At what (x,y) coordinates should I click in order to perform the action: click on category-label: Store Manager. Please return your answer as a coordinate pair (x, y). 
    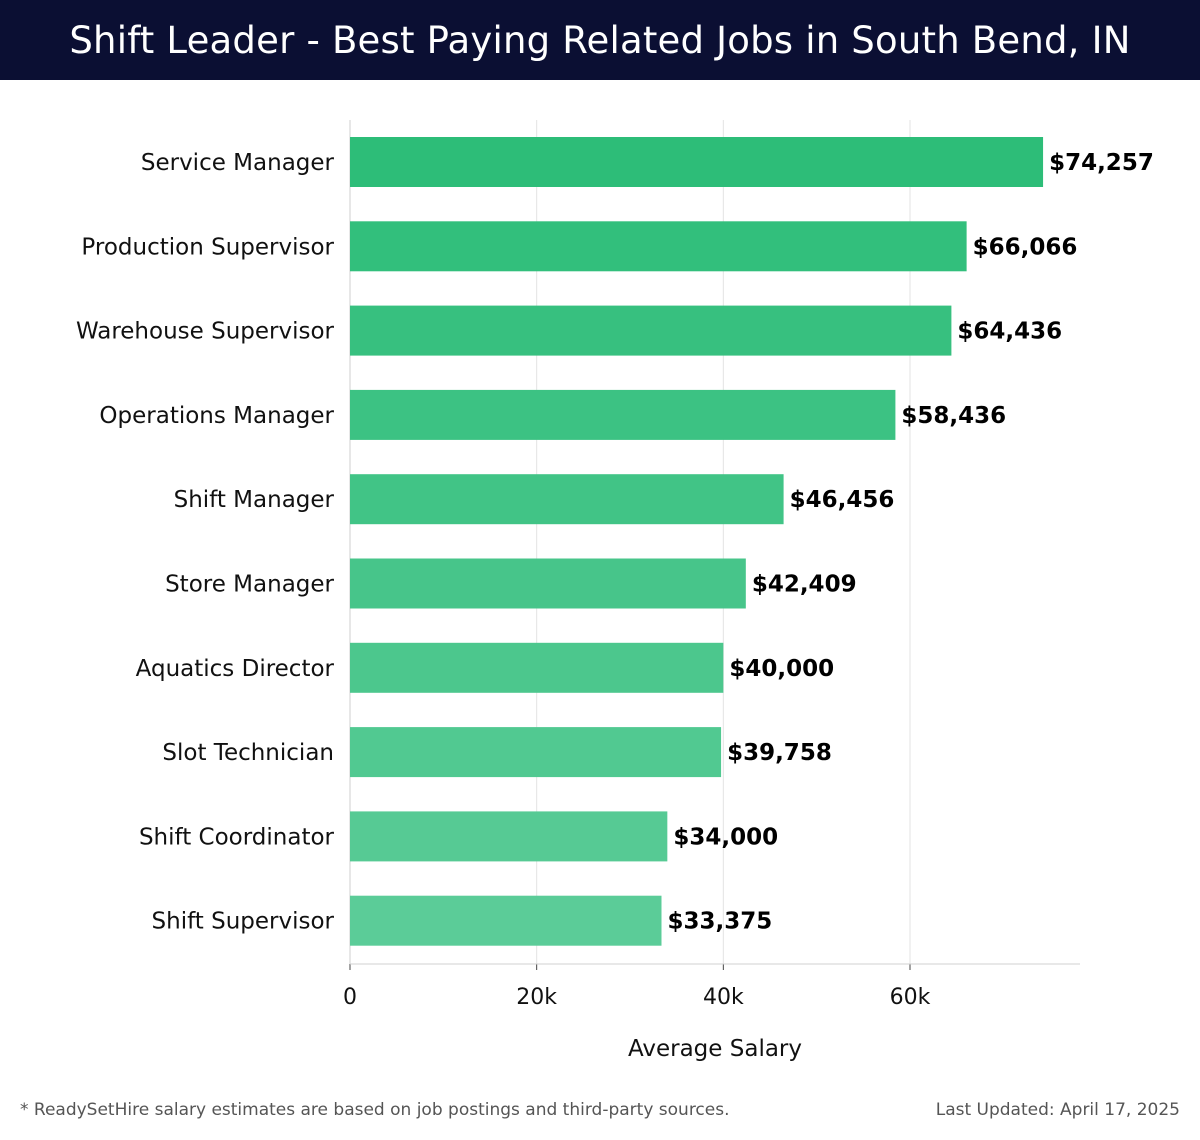
    Looking at the image, I should click on (249, 585).